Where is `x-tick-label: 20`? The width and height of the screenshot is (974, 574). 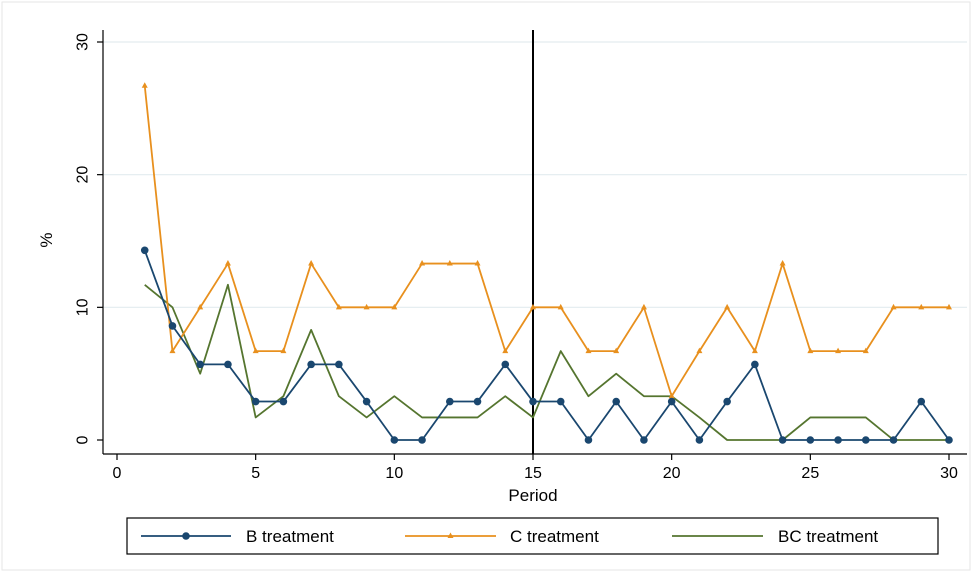 x-tick-label: 20 is located at coordinates (672, 473).